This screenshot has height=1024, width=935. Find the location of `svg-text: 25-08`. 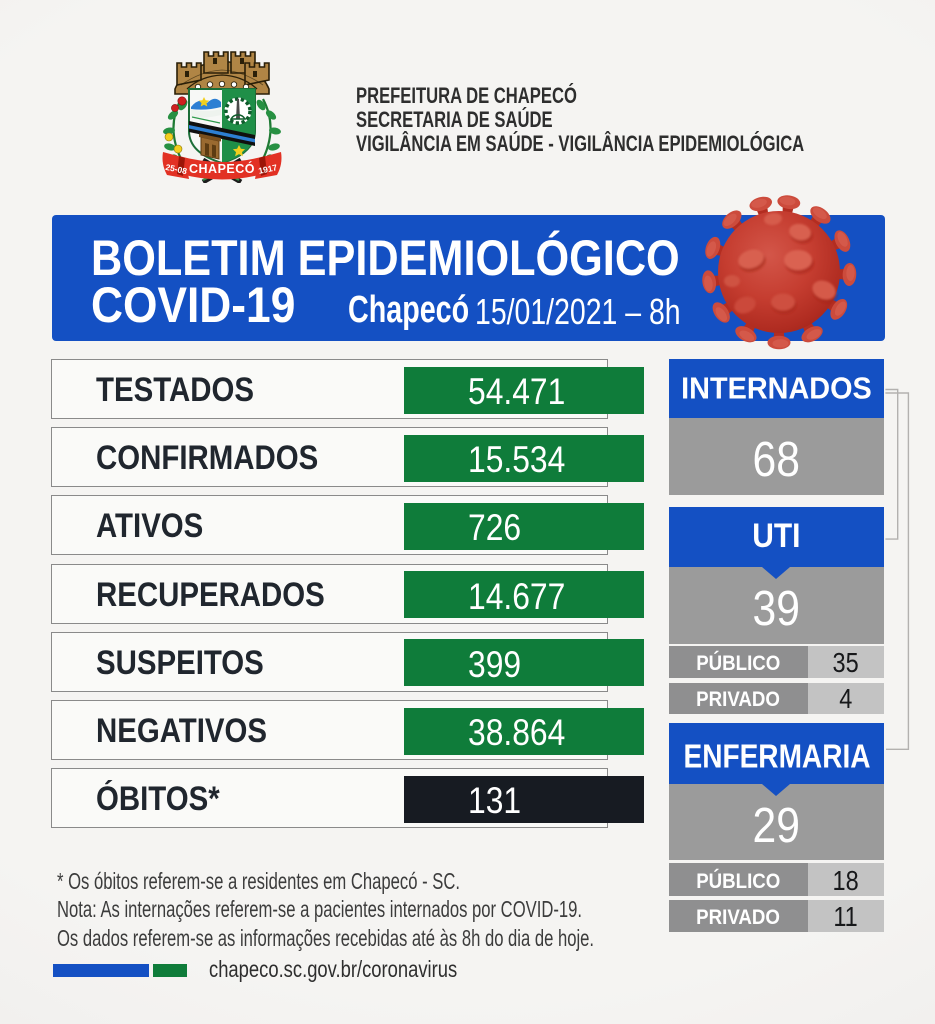

svg-text: 25-08 is located at coordinates (177, 169).